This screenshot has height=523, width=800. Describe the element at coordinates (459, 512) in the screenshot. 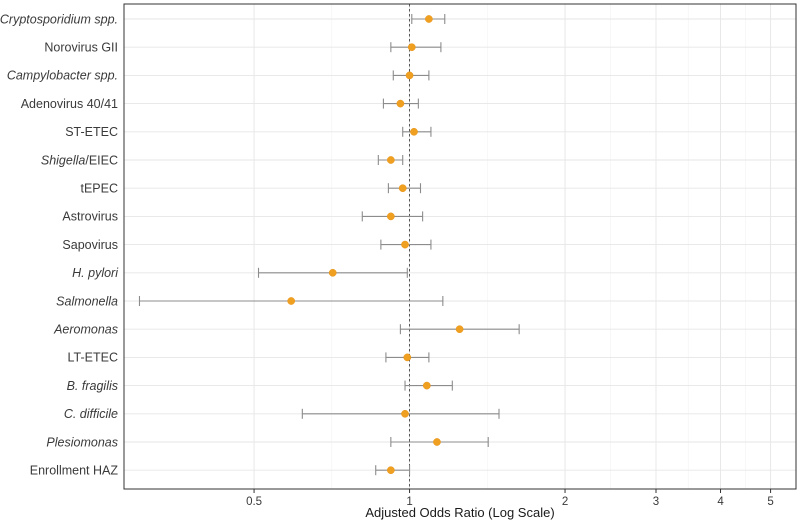

I see `x-axis-title: Adjusted Odds Ratio (Log Scale)` at that location.